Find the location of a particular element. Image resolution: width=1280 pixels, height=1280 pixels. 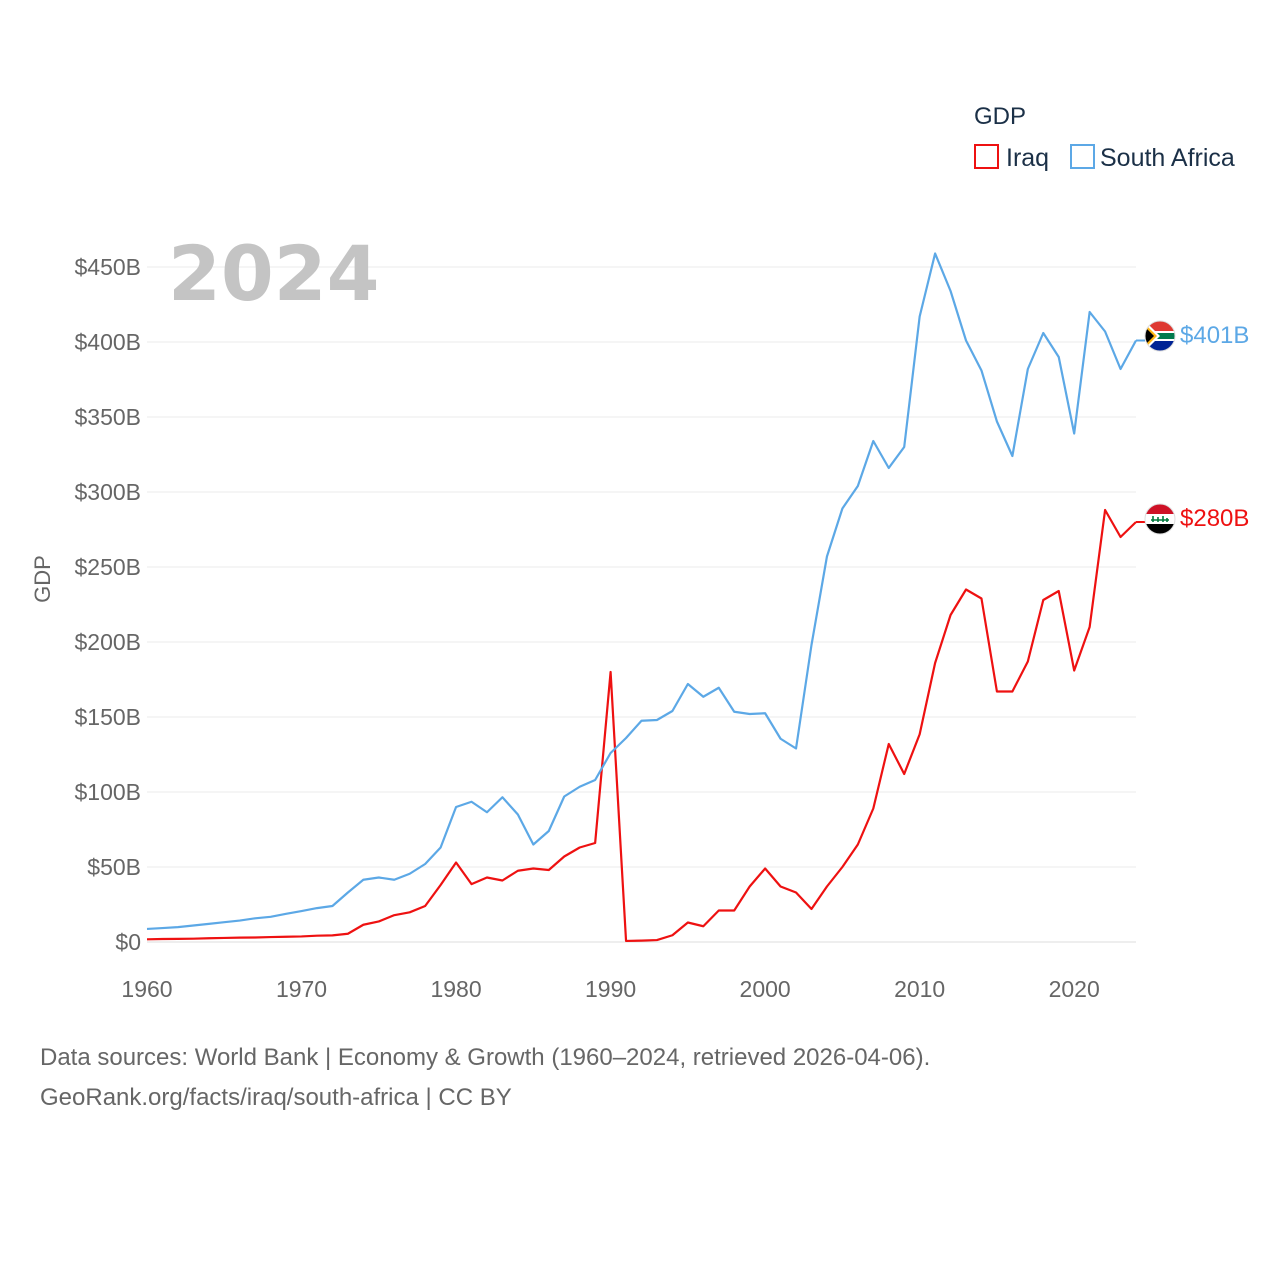

south-africa-flag-icon is located at coordinates (1160, 336).